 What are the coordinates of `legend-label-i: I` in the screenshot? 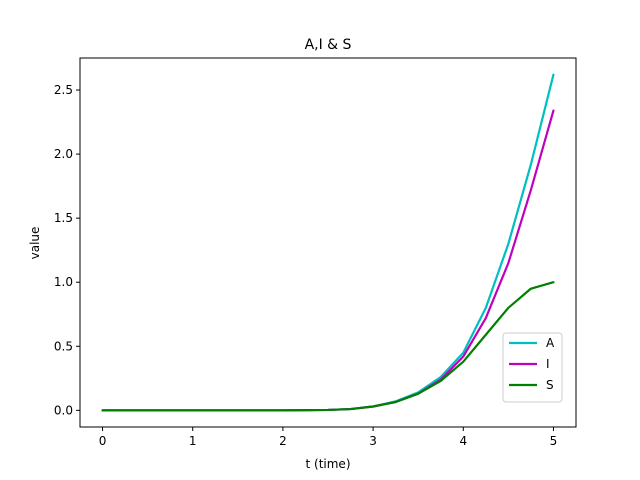 It's located at (548, 364).